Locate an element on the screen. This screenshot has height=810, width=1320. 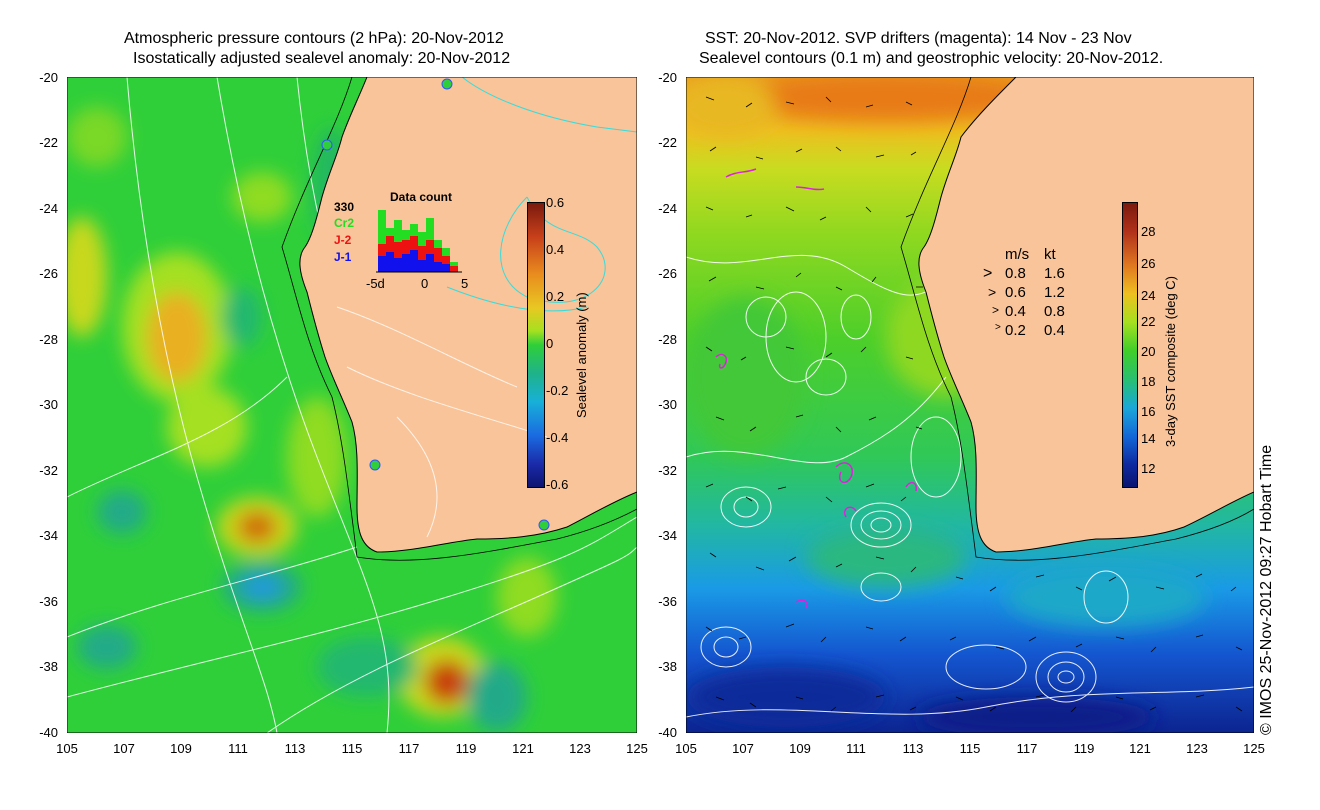
right-xtick: 109 is located at coordinates (800, 748).